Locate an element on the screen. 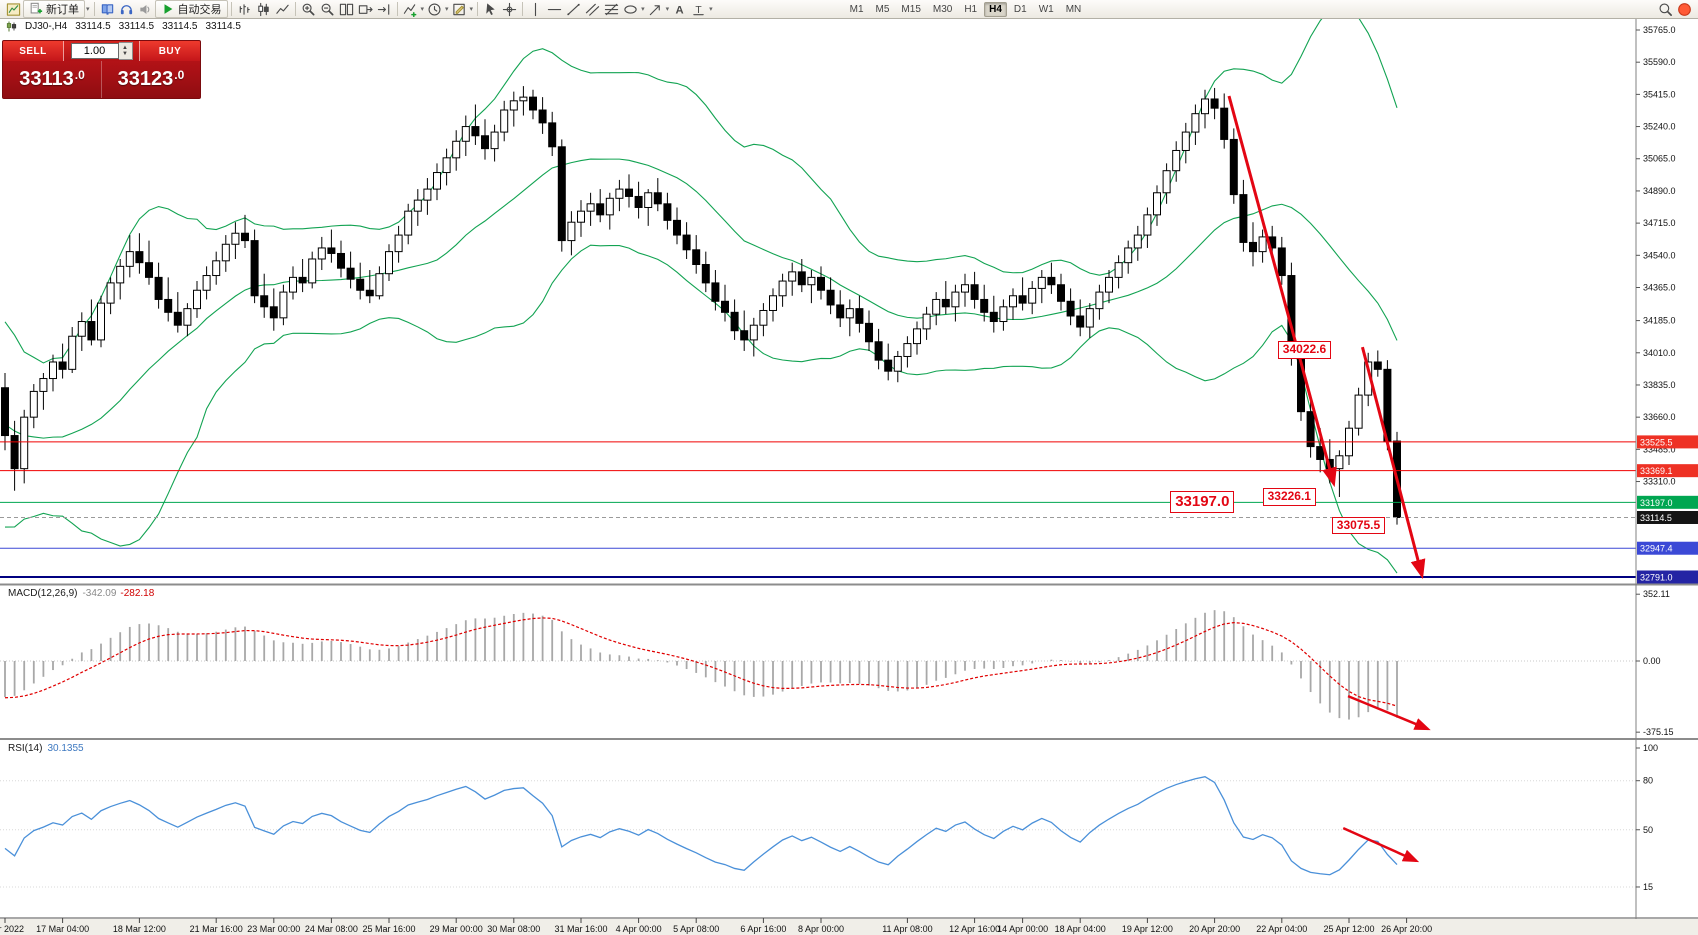 Image resolution: width=1698 pixels, height=935 pixels. sound-icon is located at coordinates (145, 9).